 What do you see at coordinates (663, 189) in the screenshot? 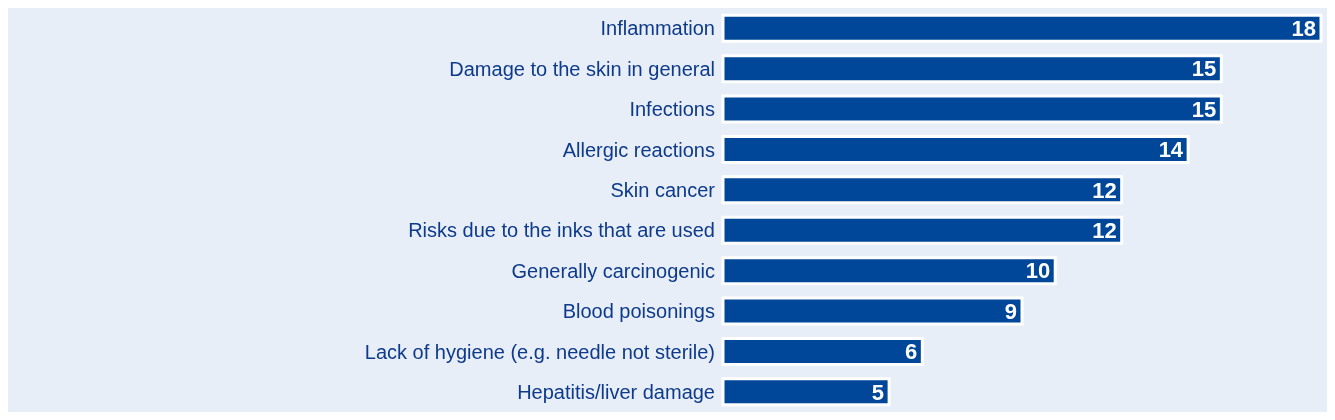
I see `y-tick-label: Skin cancer` at bounding box center [663, 189].